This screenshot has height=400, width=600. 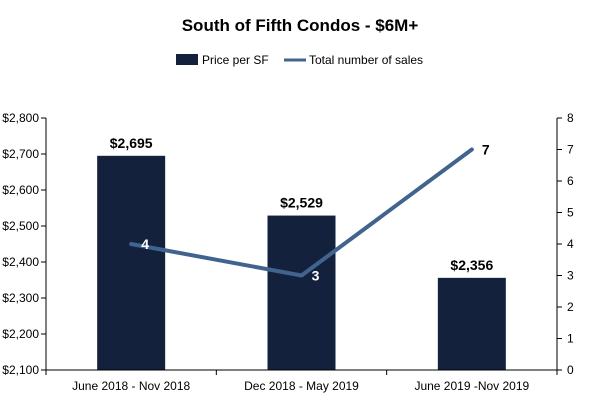 What do you see at coordinates (299, 60) in the screenshot?
I see `chart-legend: Price per SF Total number of sales` at bounding box center [299, 60].